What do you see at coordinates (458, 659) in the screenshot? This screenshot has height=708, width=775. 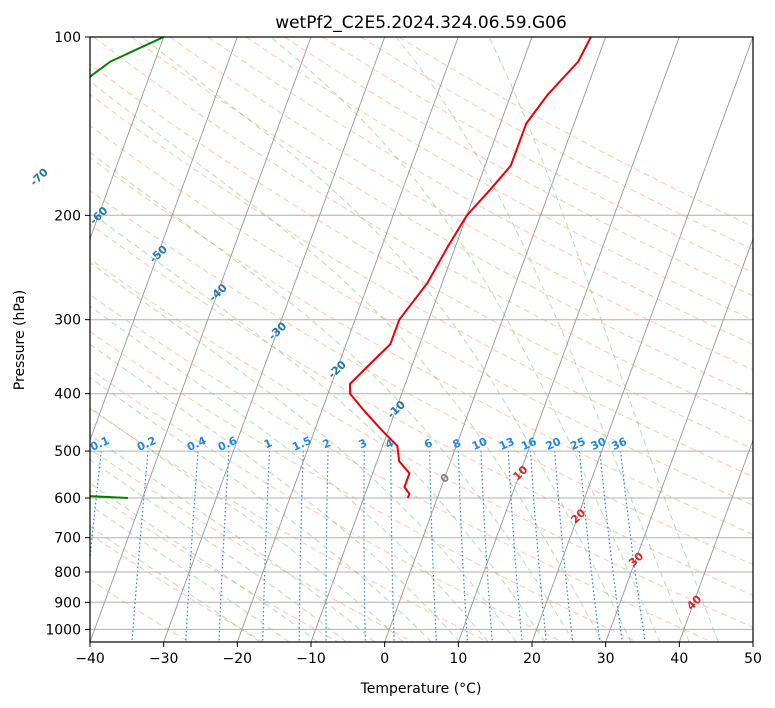 I see `x-tick-label: 10` at bounding box center [458, 659].